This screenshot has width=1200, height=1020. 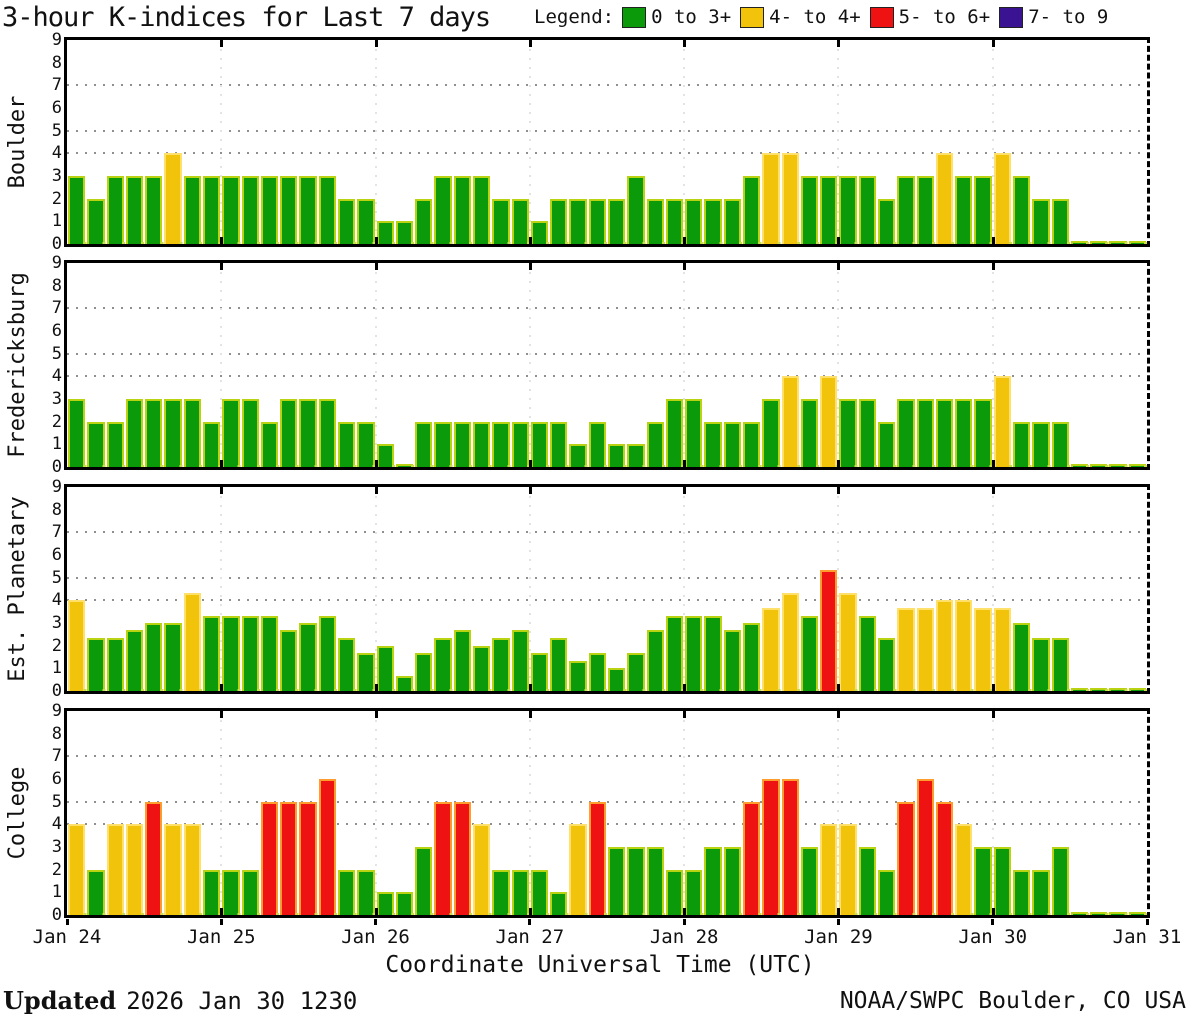 What do you see at coordinates (574, 17) in the screenshot?
I see `legend-label: Legend:` at bounding box center [574, 17].